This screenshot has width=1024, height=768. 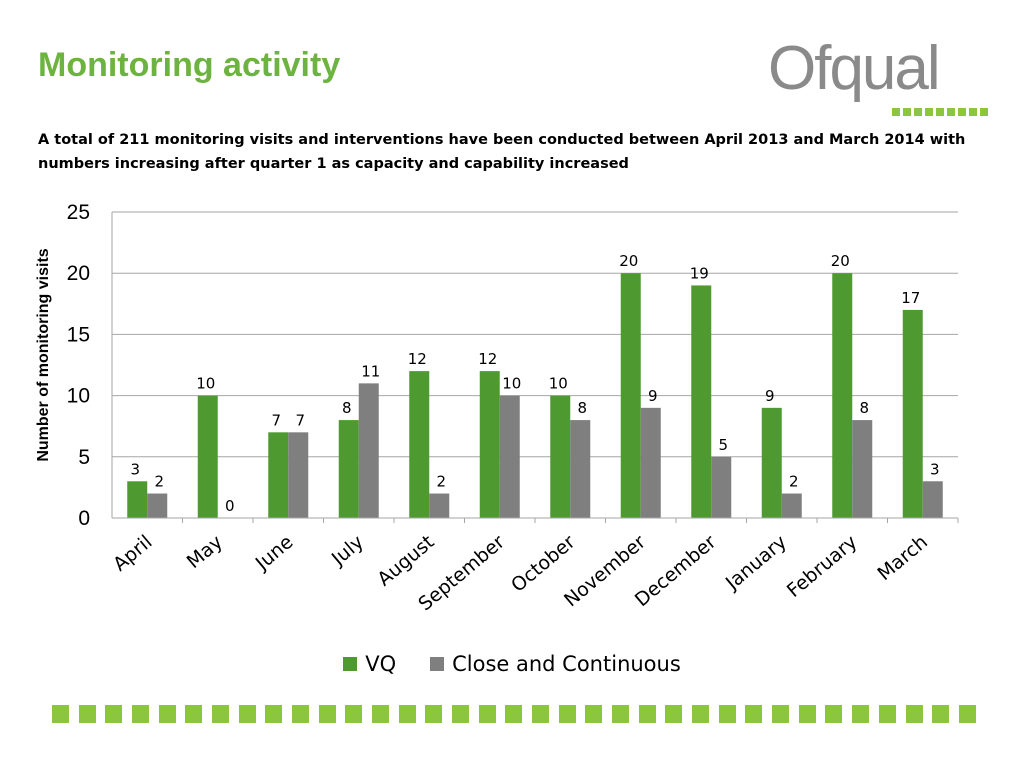 I want to click on x-tick-label: April, so click(x=132, y=553).